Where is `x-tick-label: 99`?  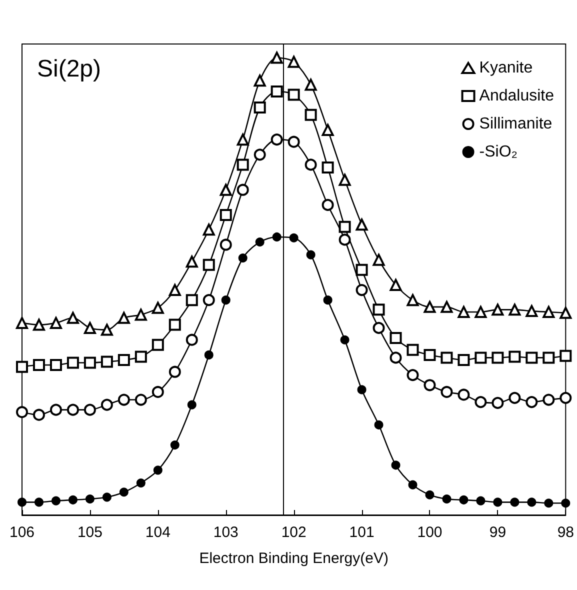
x-tick-label: 99 is located at coordinates (497, 532).